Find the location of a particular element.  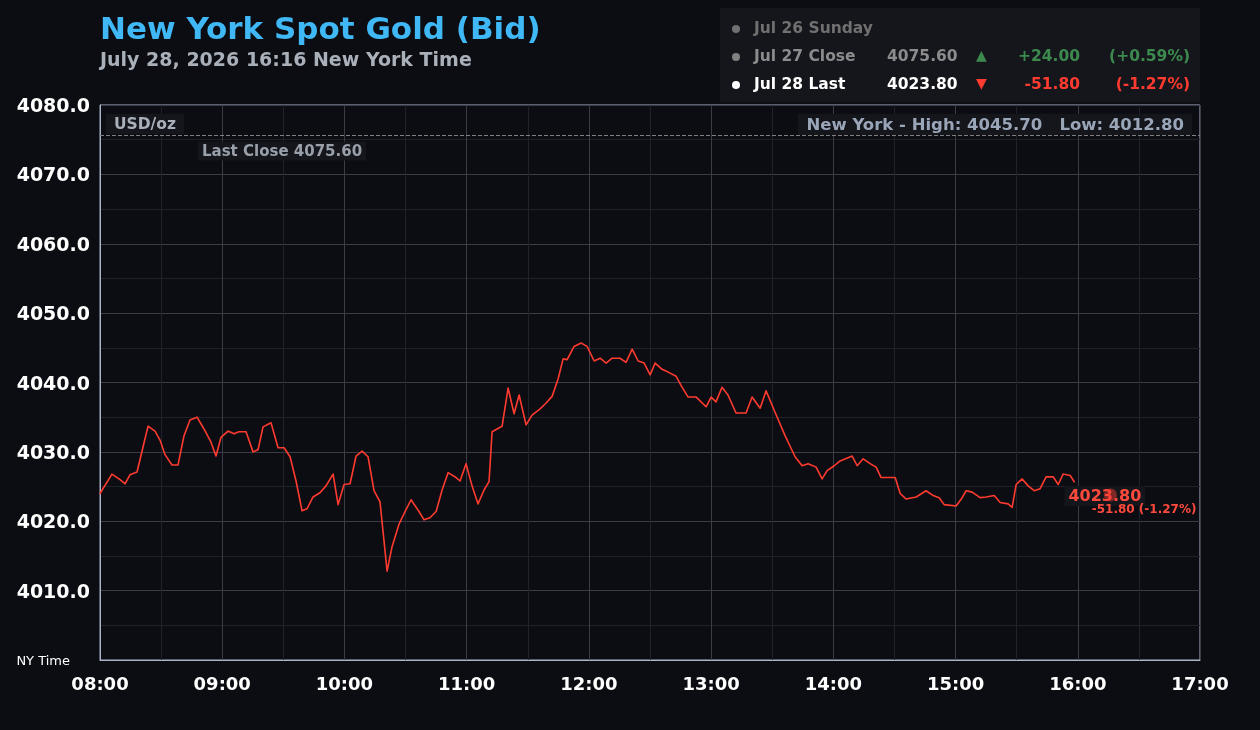

chart-subtitle: July 28, 2026 16:16 New York Time is located at coordinates (286, 59).